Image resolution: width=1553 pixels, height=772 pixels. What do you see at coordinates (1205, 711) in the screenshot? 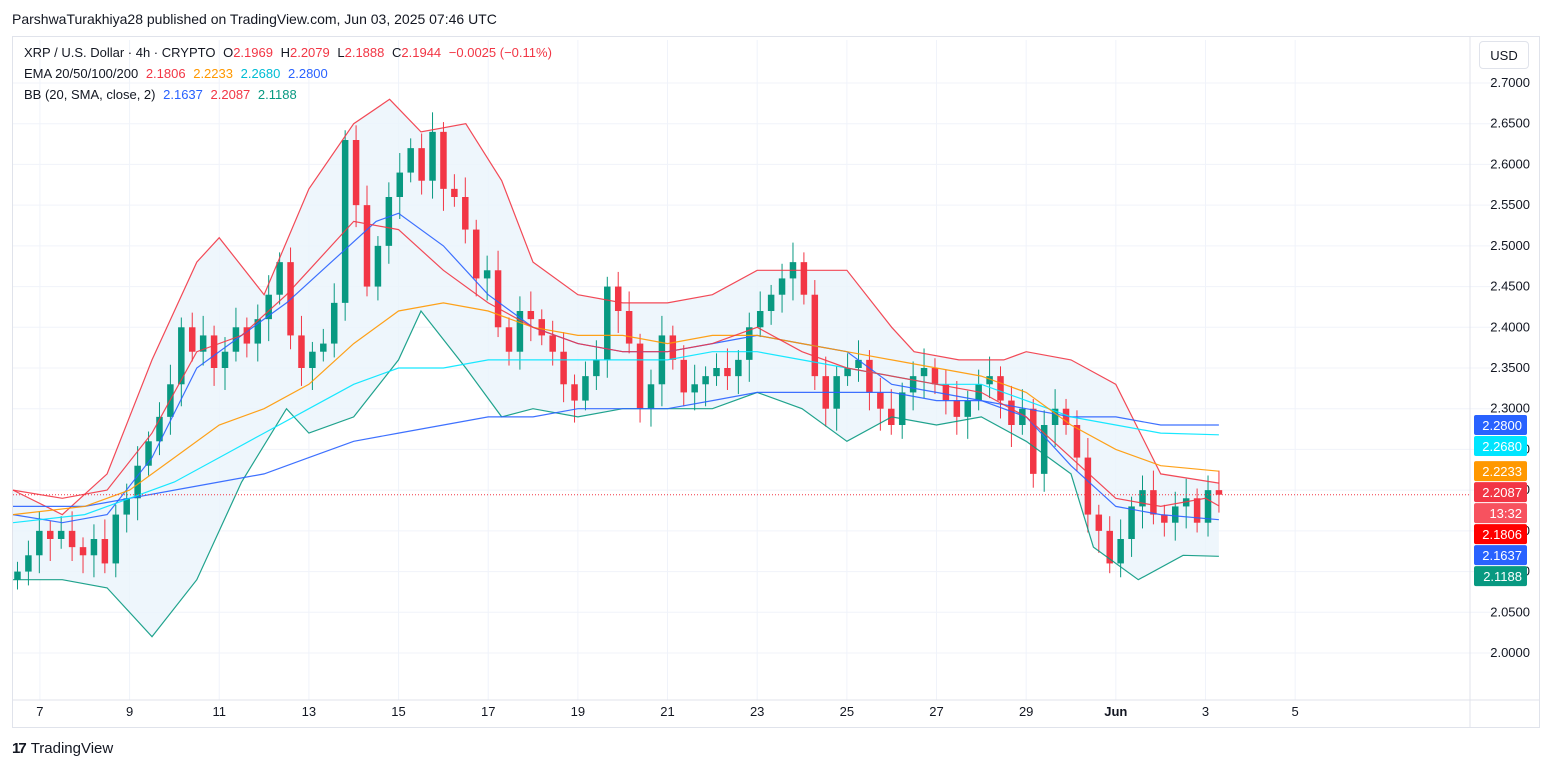
I see `x-tick-label: 3` at bounding box center [1205, 711].